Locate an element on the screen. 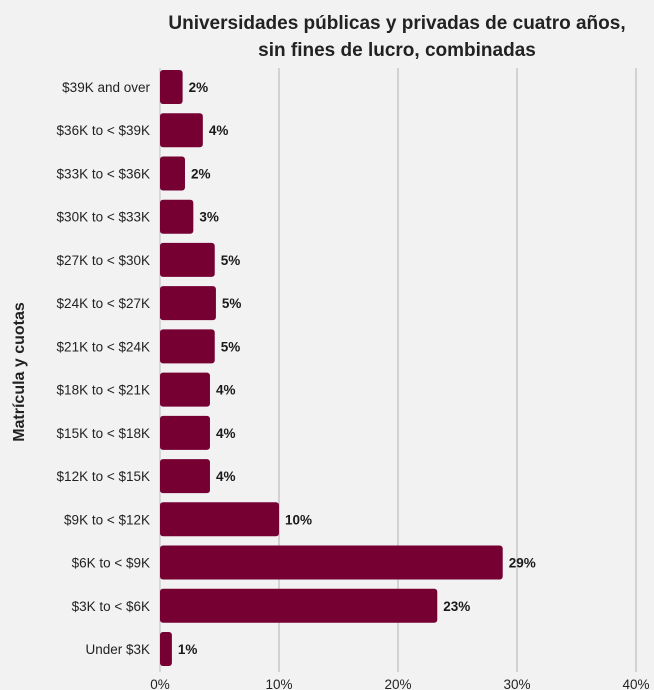  x-tick-labels: 0% 10% 20% 30% 40% is located at coordinates (399, 683).